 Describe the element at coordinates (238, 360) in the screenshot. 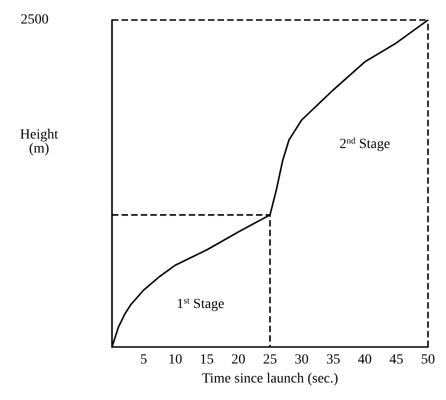

I see `x-tick-label: 20` at that location.